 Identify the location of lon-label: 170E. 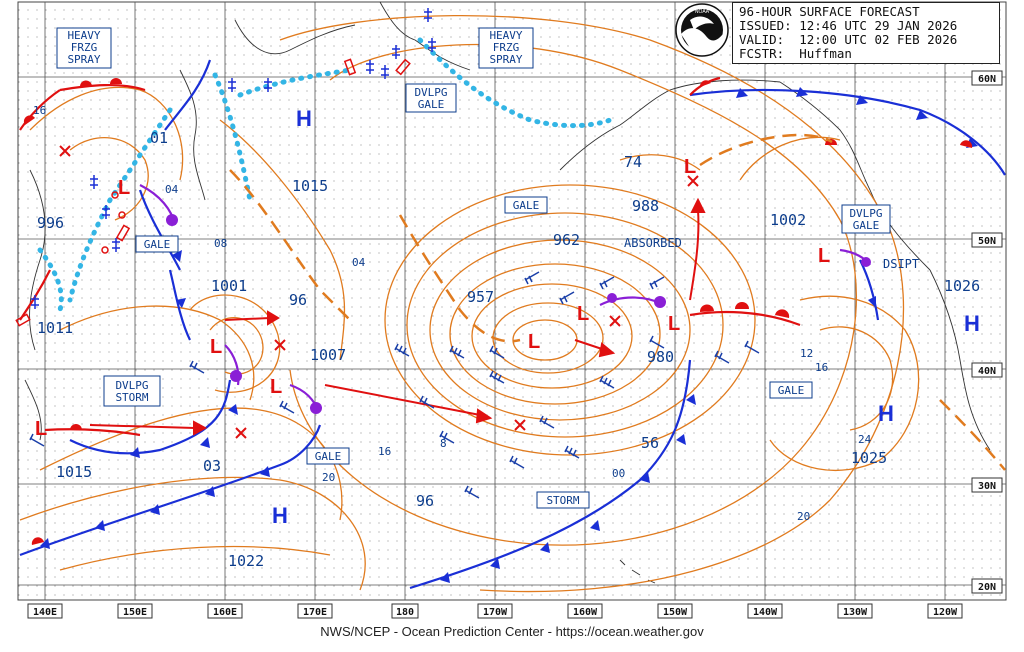
(315, 612).